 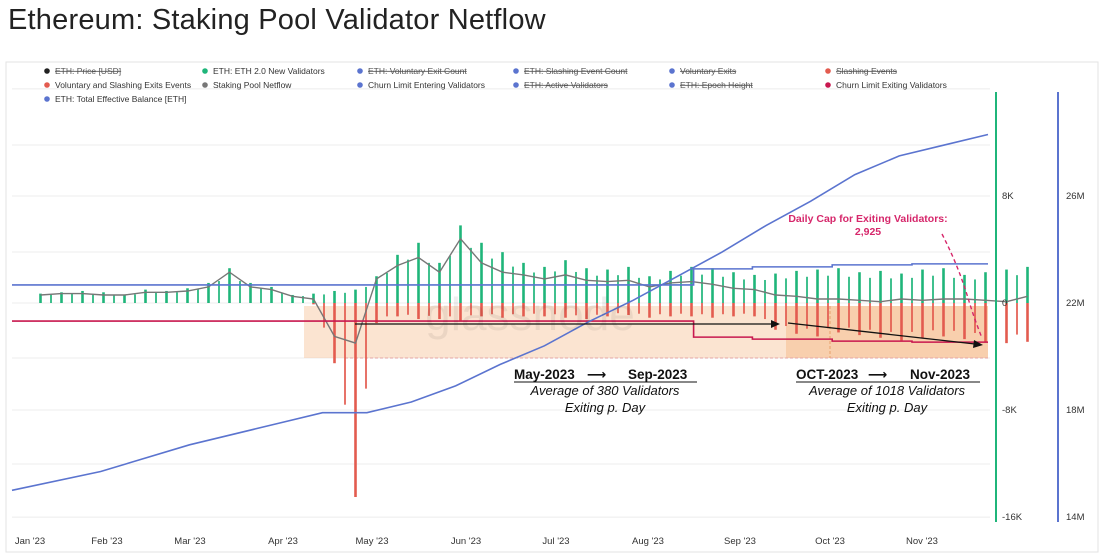 I want to click on legend-item: ETH: Slashing Event Count, so click(x=570, y=71).